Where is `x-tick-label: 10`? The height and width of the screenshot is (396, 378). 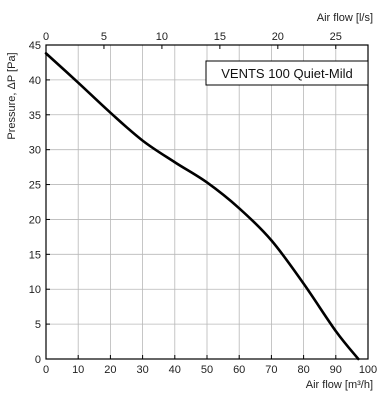 x-tick-label: 10 is located at coordinates (78, 370).